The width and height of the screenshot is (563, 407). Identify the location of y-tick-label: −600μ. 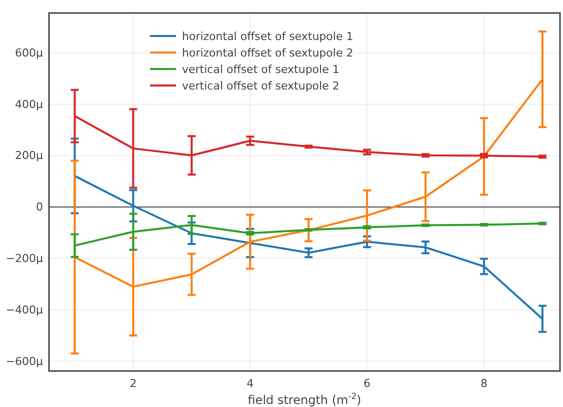
(24, 361).